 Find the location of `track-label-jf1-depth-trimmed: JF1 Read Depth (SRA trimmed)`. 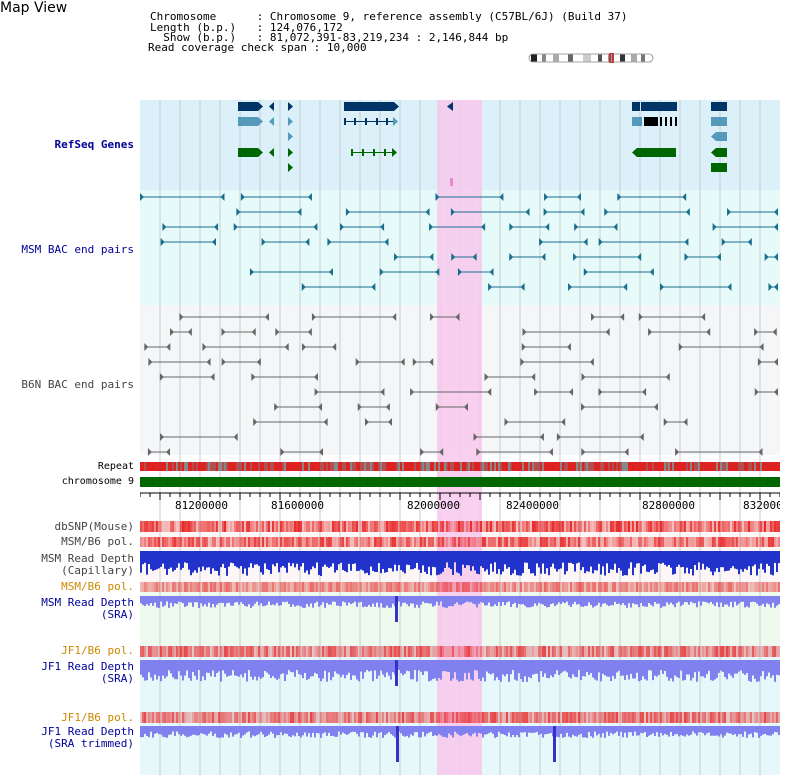

track-label-jf1-depth-trimmed: JF1 Read Depth (SRA trimmed) is located at coordinates (67, 738).